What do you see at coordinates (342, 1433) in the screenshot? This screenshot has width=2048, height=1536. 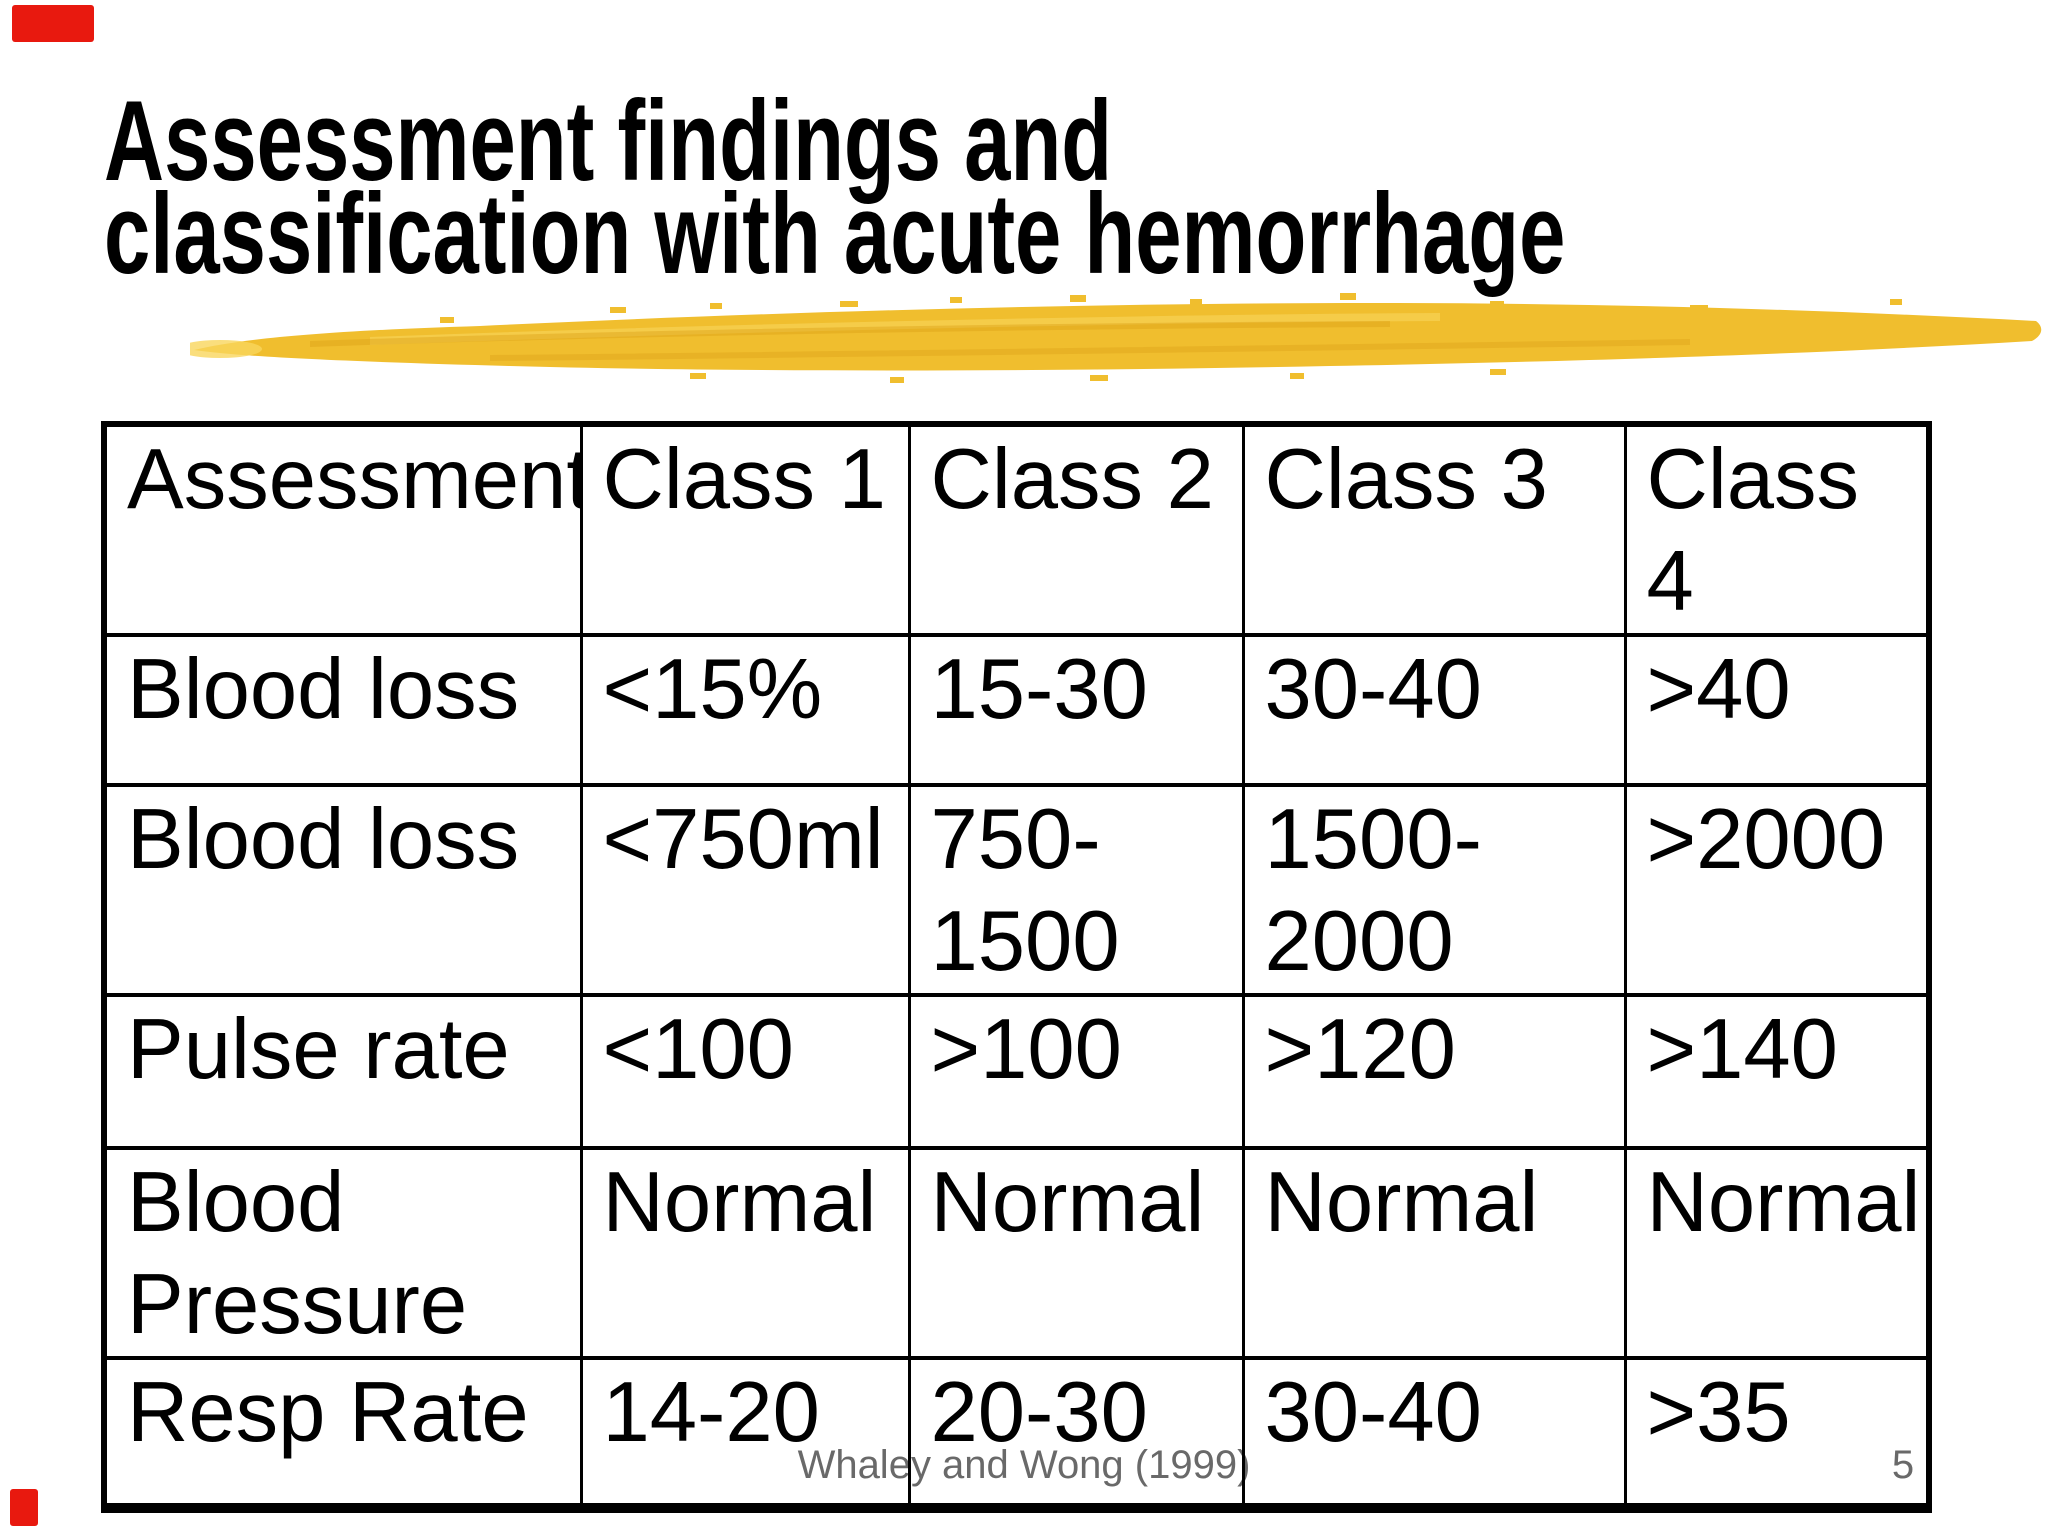 I see `row-label: Resp Rate` at bounding box center [342, 1433].